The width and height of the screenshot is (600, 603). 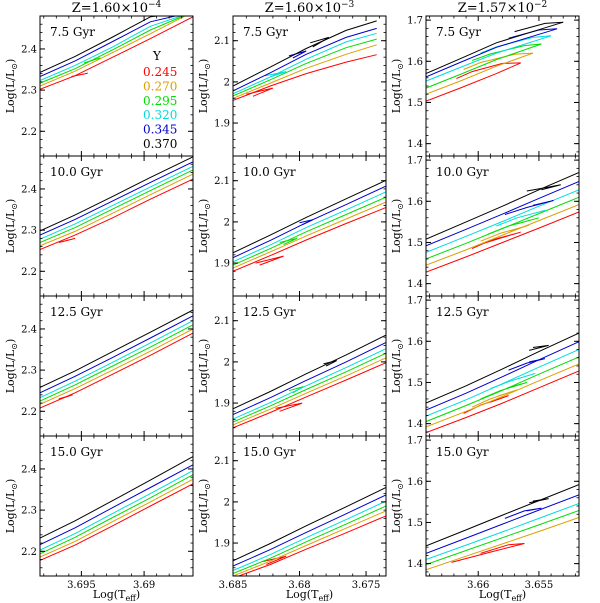 I want to click on x-tick-label: 3.655, so click(x=539, y=585).